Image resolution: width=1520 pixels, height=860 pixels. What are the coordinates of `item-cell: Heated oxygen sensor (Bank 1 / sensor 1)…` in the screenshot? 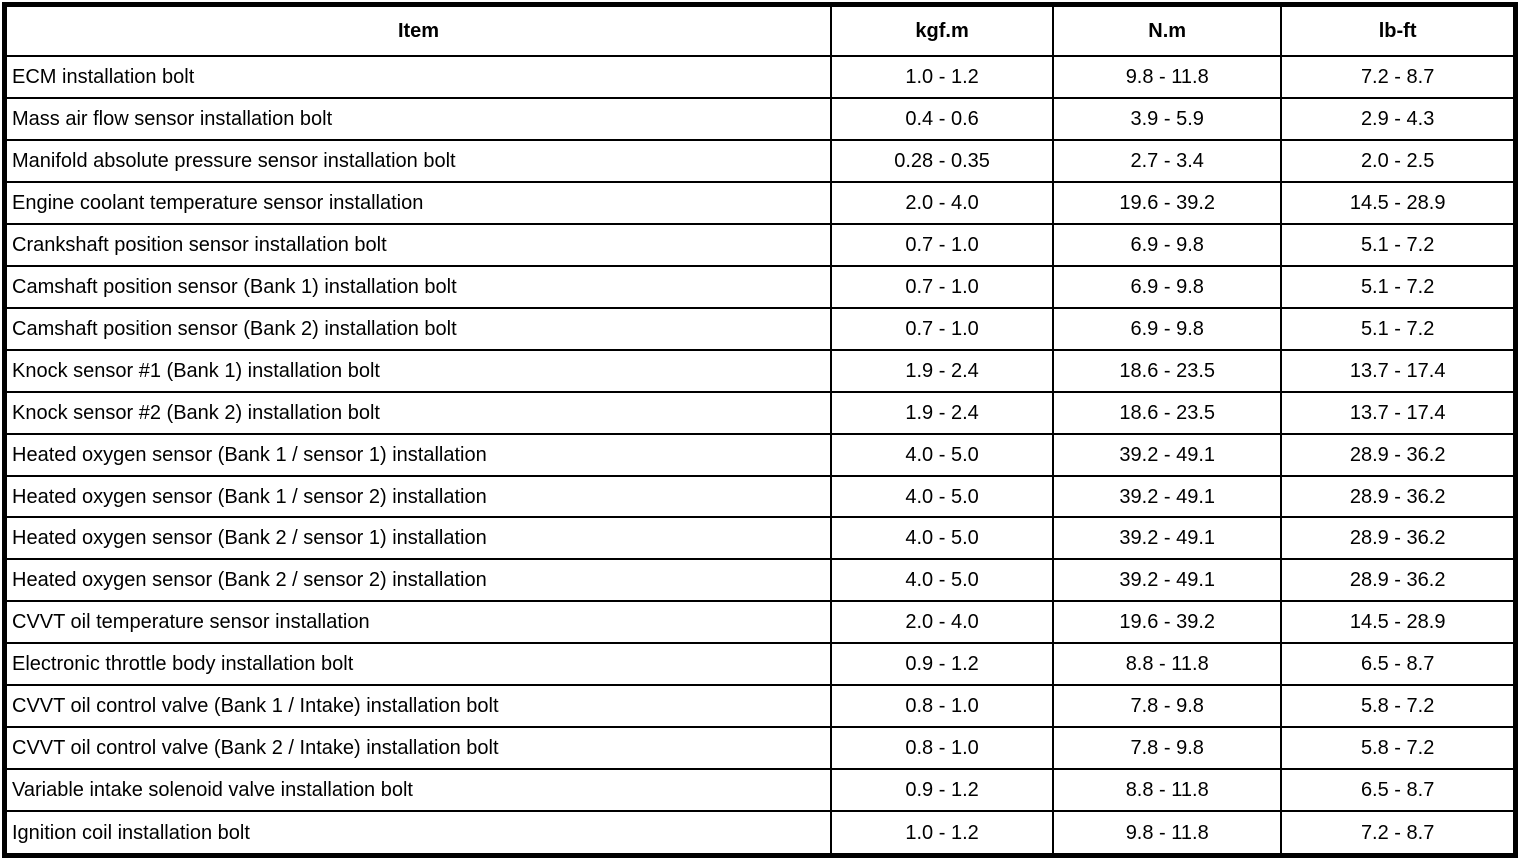 It's located at (418, 454).